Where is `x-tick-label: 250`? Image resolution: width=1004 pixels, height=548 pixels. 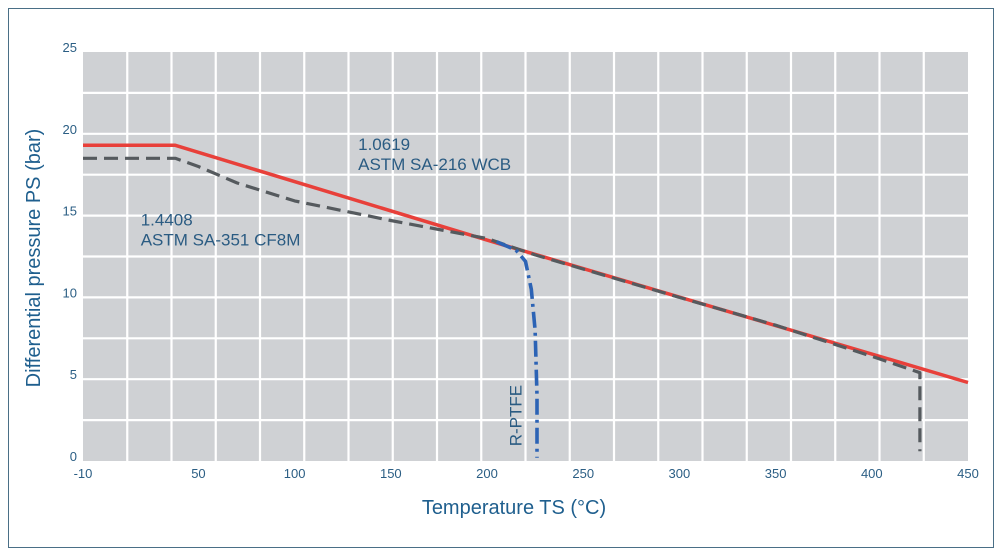
x-tick-label: 250 is located at coordinates (583, 473).